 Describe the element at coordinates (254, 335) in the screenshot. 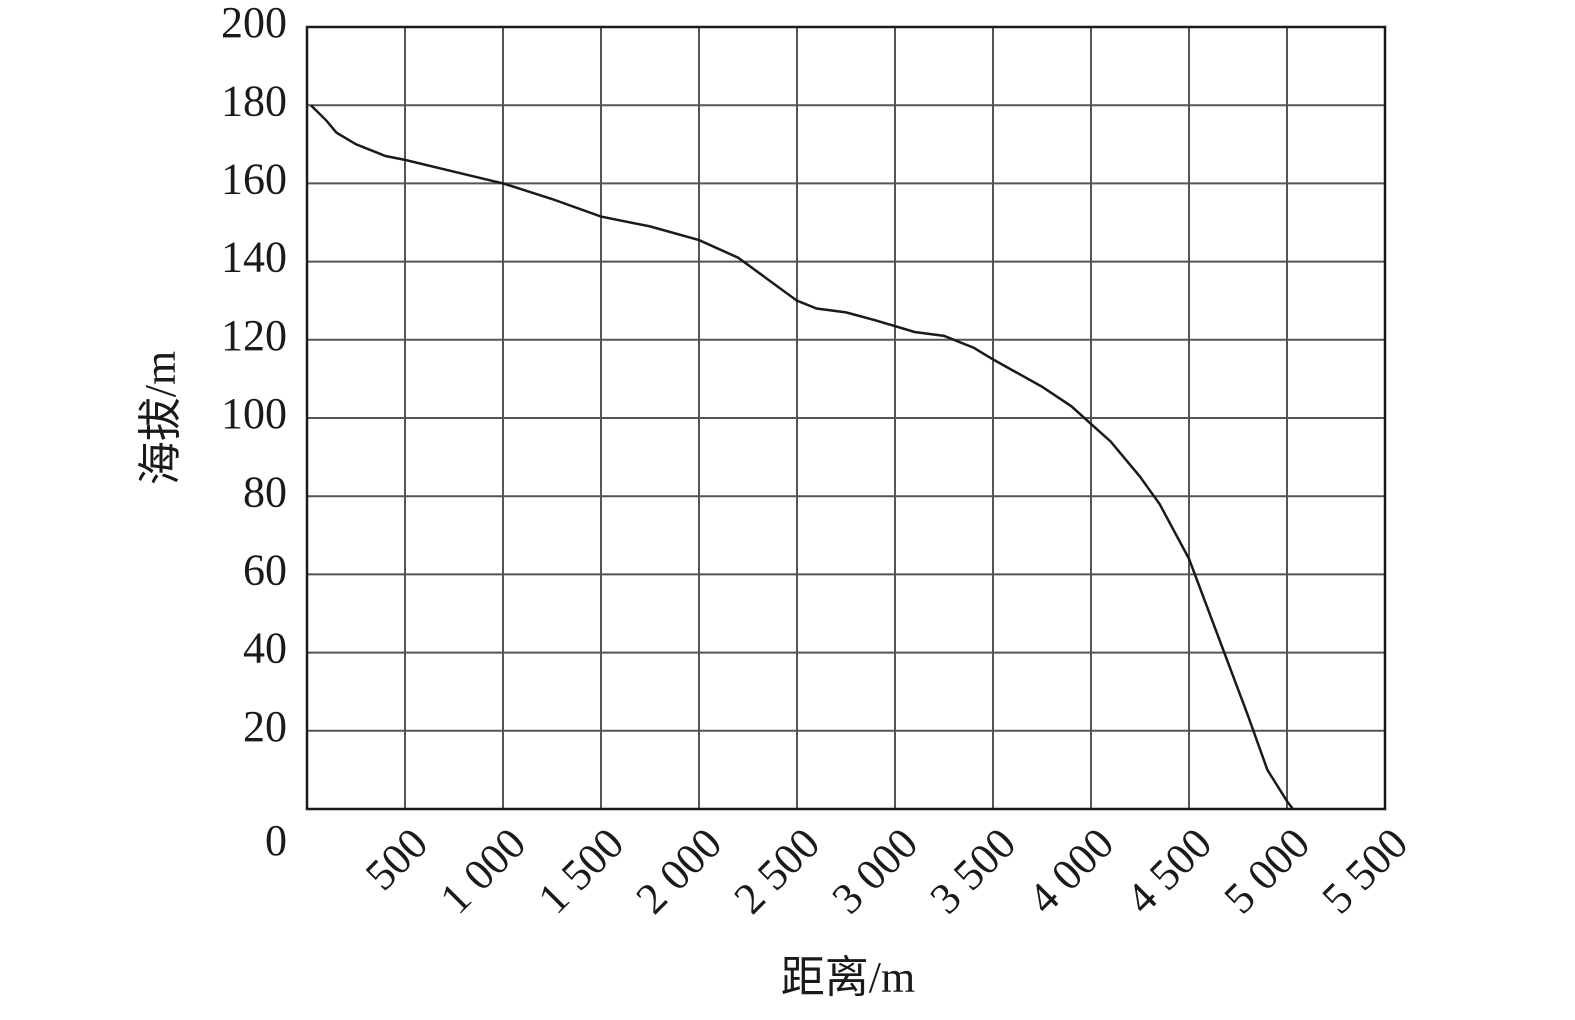

I see `y-tick-label: 120` at that location.